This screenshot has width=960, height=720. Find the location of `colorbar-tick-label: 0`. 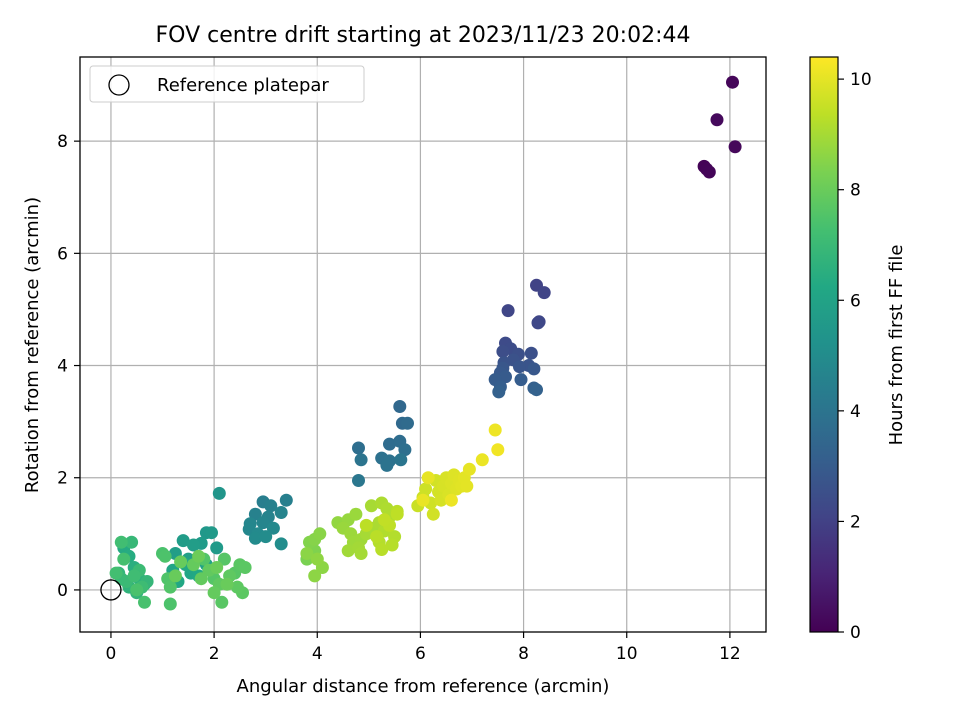

colorbar-tick-label: 0 is located at coordinates (855, 633).